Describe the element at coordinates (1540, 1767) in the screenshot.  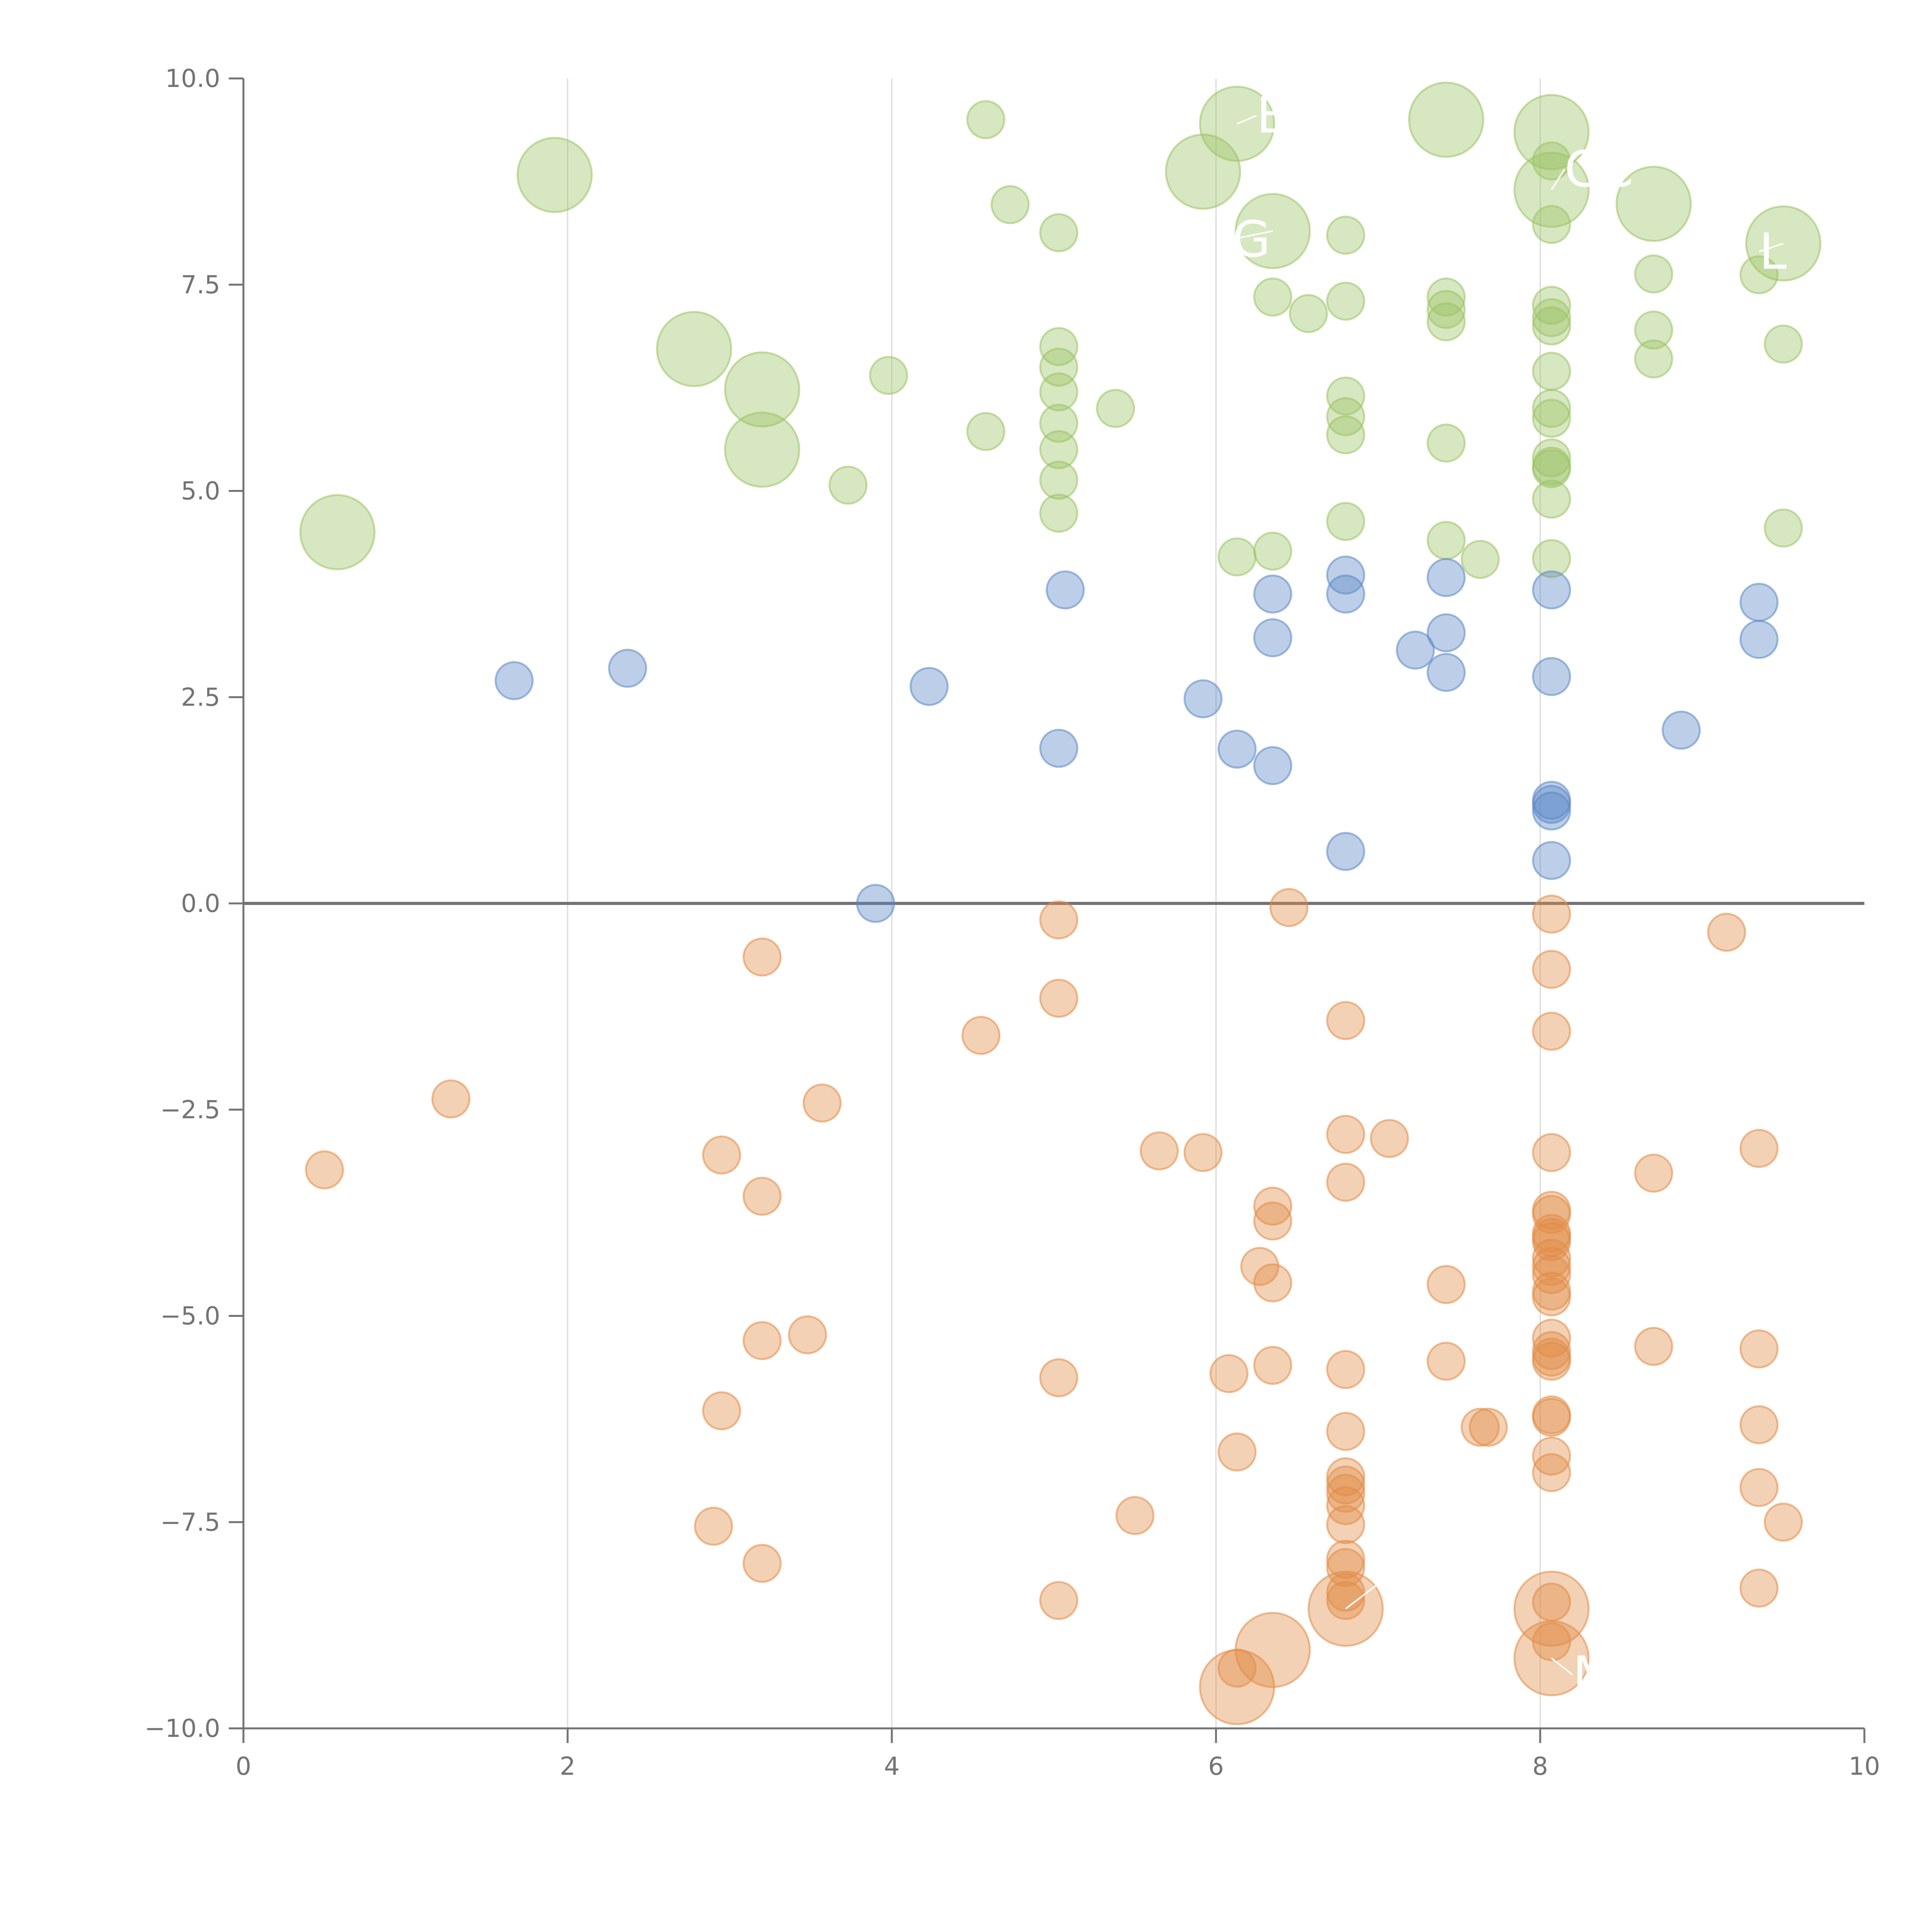
I see `x-tick-label: 8` at that location.